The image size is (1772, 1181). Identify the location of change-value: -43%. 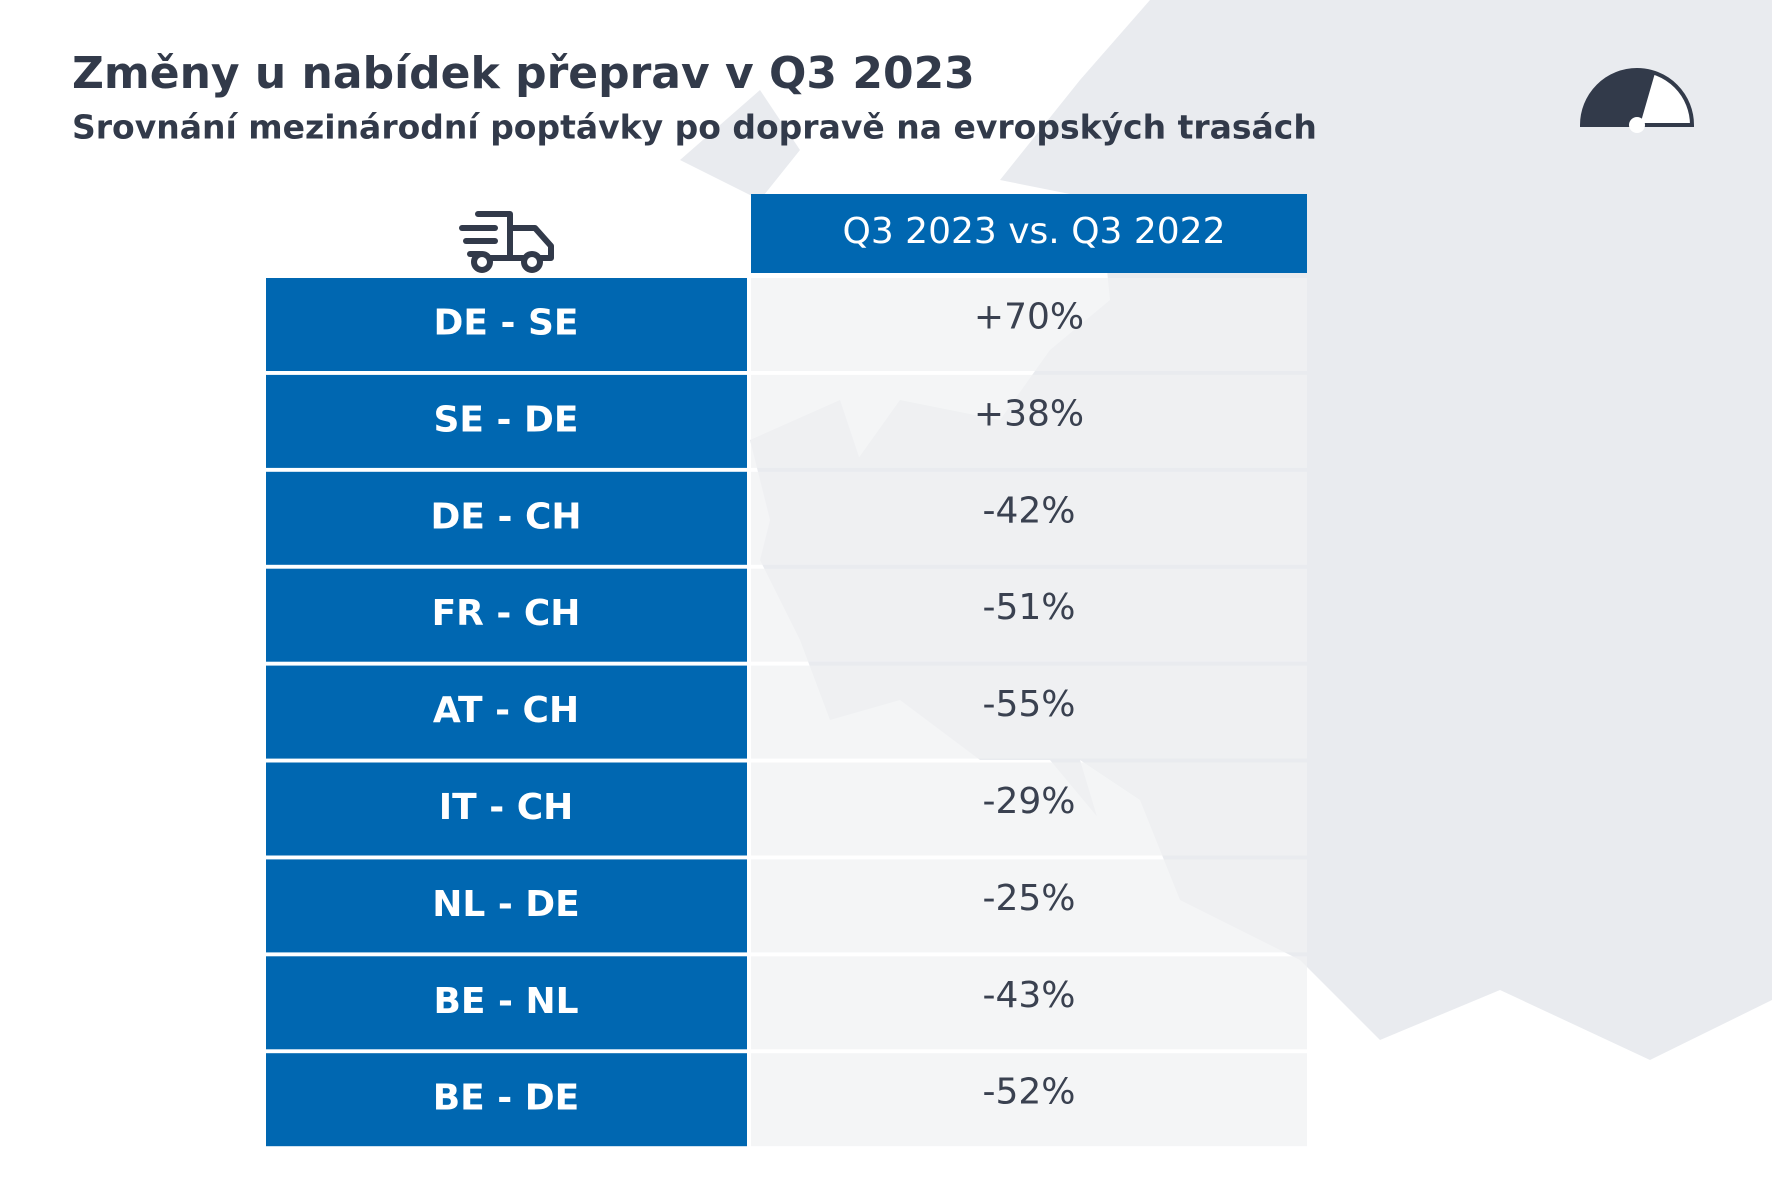
(1028, 995).